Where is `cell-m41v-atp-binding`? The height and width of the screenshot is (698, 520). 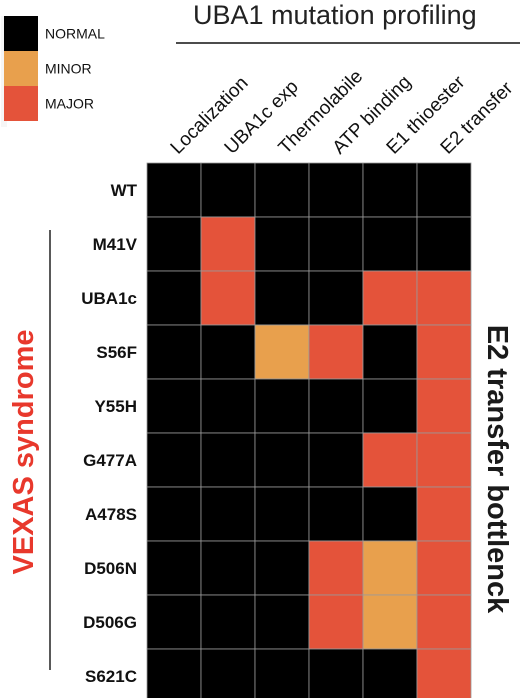
cell-m41v-atp-binding is located at coordinates (336, 244).